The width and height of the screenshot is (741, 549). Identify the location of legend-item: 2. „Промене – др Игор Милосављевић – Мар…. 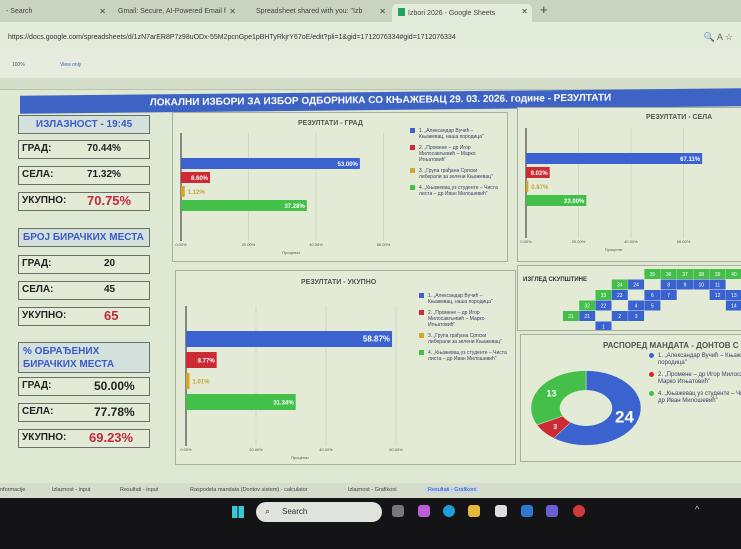
(695, 379).